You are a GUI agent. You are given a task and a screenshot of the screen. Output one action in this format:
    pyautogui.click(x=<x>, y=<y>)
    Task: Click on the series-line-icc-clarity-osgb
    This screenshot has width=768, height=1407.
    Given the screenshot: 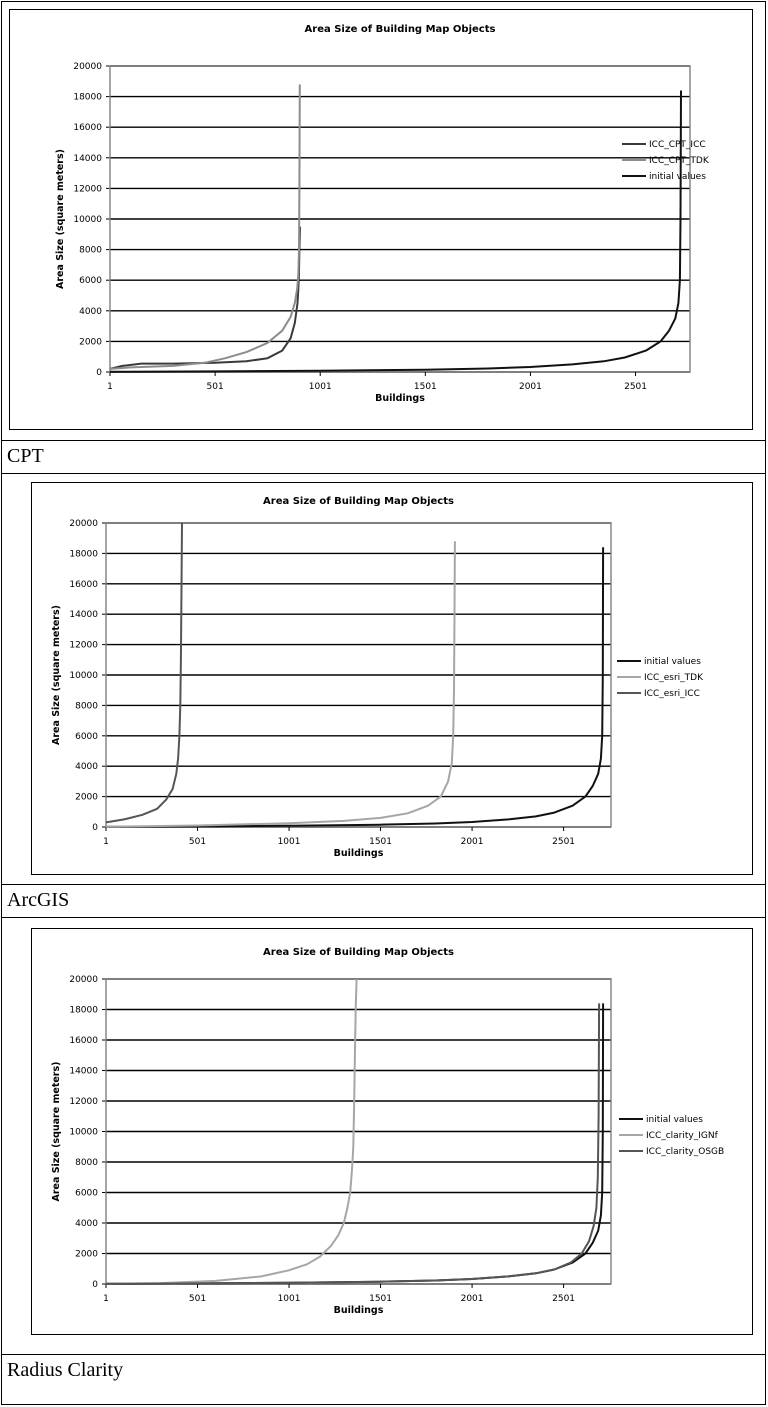 What is the action you would take?
    pyautogui.click(x=353, y=1144)
    